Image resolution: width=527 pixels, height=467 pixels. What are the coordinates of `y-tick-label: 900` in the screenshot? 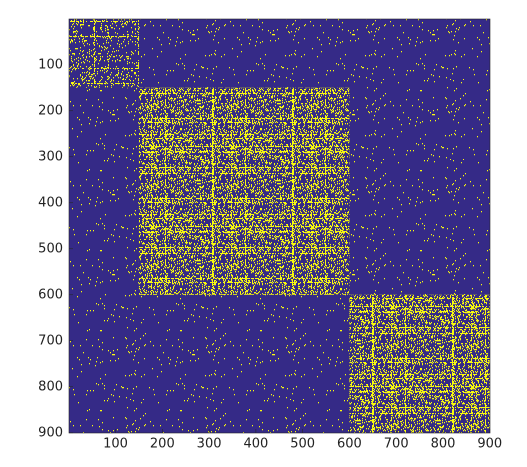 It's located at (50, 432).